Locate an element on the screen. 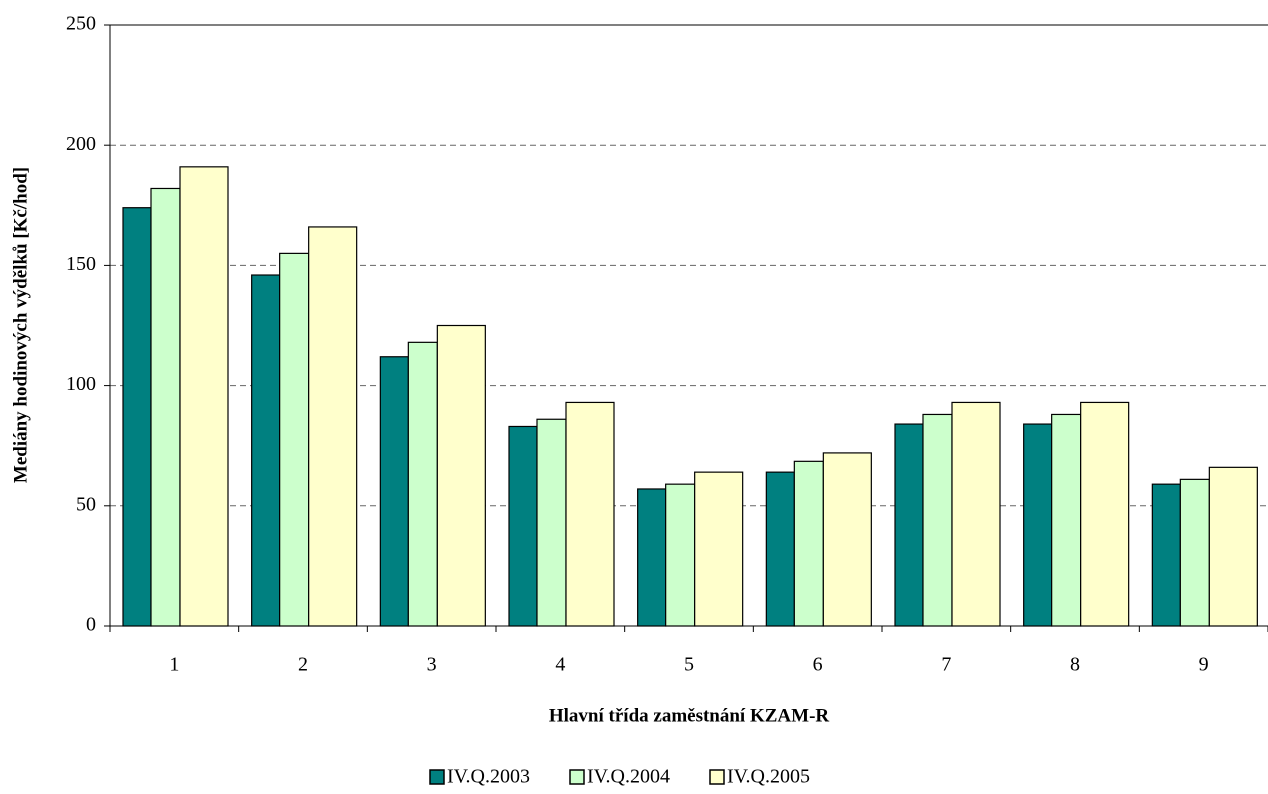 Image resolution: width=1268 pixels, height=794 pixels. x-tick-label: 2 is located at coordinates (303, 665).